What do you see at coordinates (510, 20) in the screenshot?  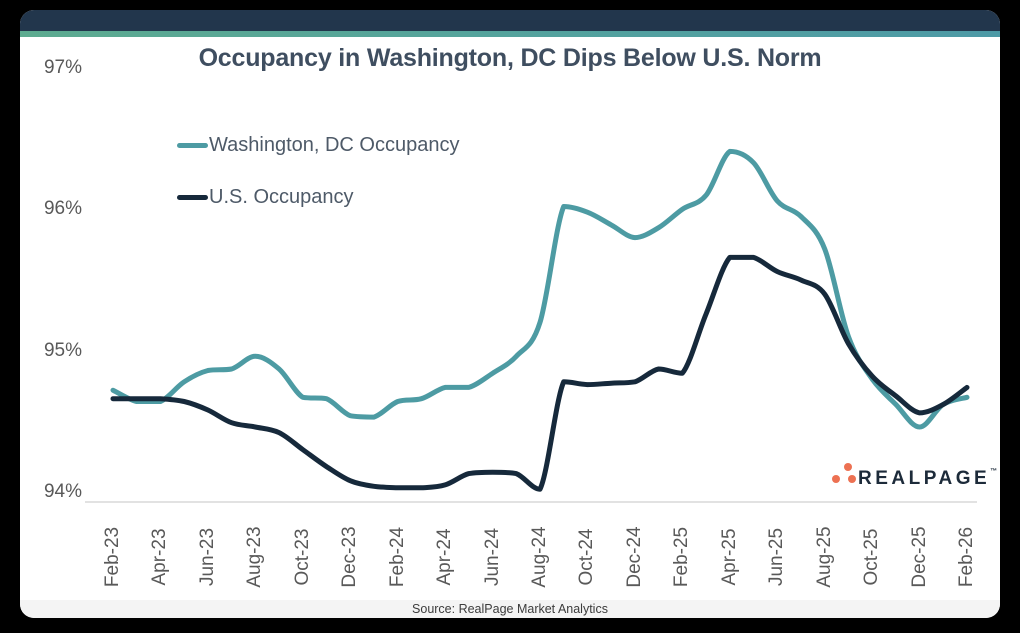 I see `header-bar` at bounding box center [510, 20].